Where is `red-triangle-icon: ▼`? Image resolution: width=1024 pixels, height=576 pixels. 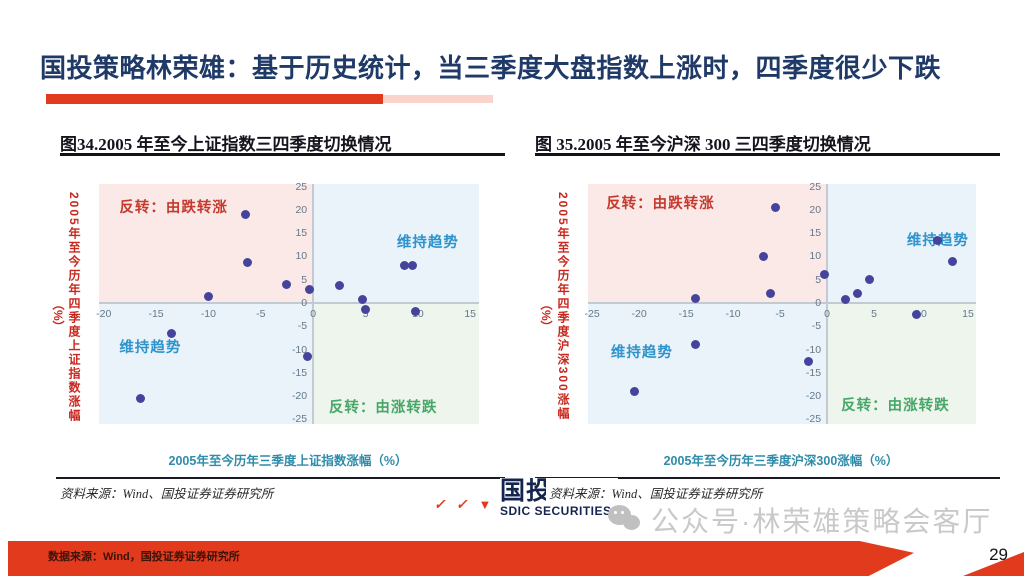
red-triangle-icon: ▼ is located at coordinates (485, 504).